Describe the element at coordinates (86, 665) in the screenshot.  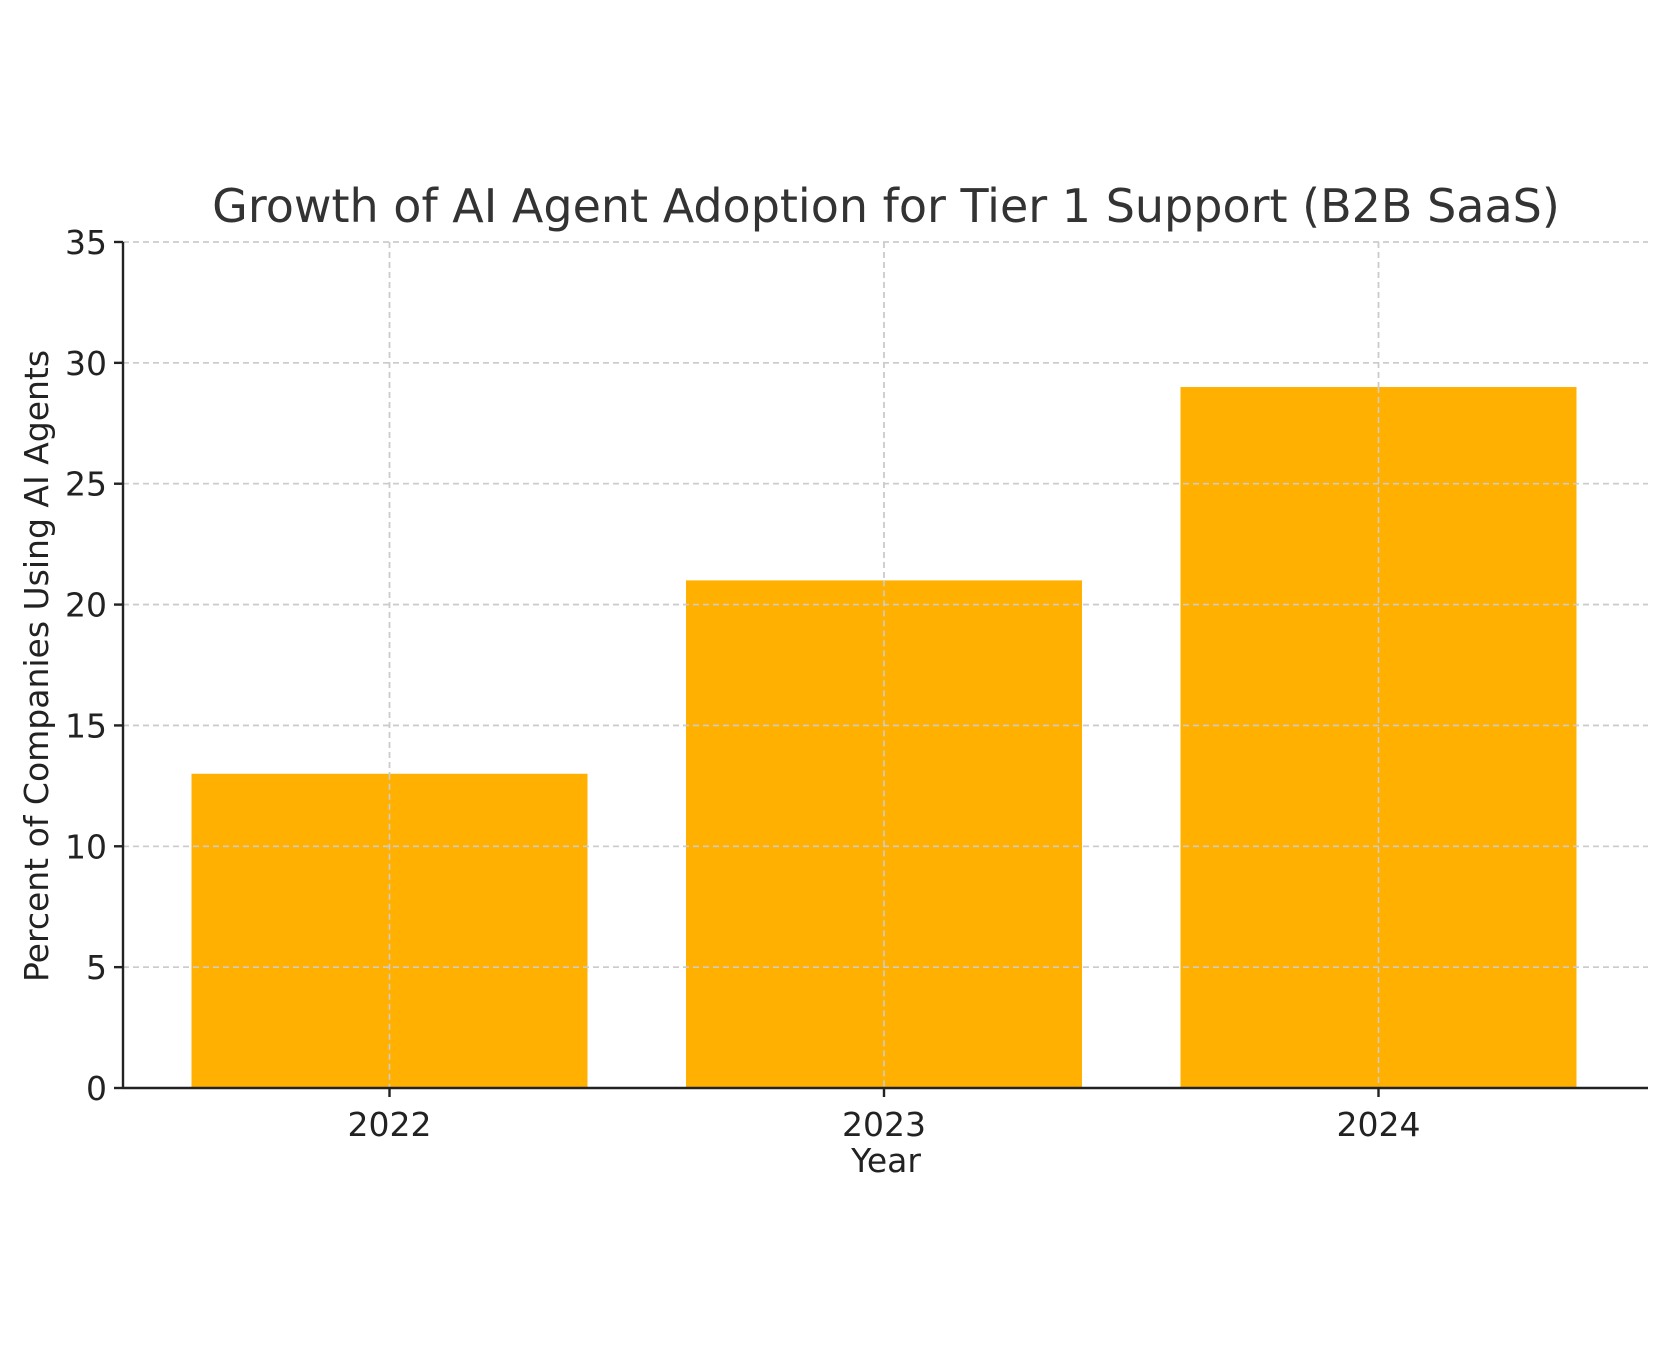
I see `y-tick-labels: 0 5 10 15 20 25 30 35` at that location.